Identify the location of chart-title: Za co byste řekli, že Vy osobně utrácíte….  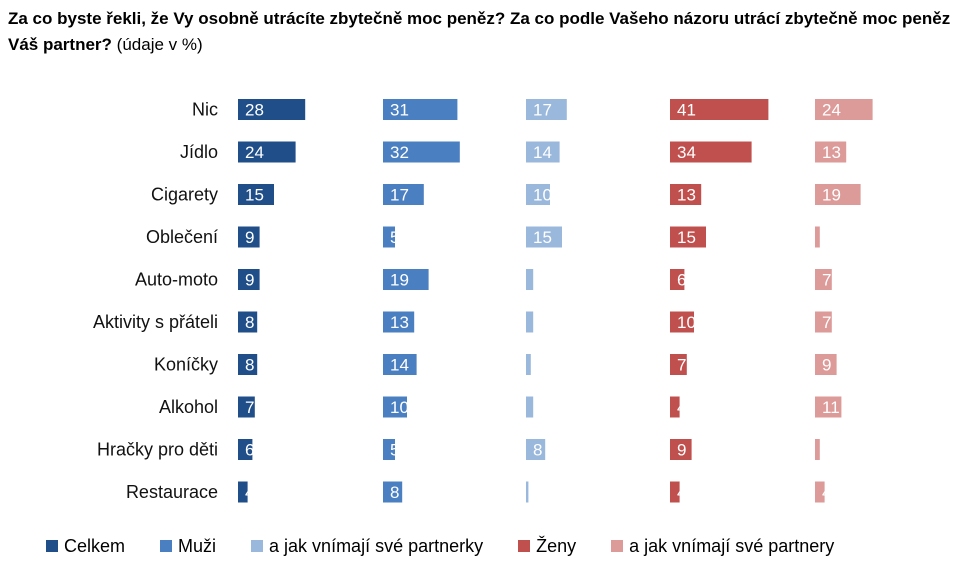
(483, 32).